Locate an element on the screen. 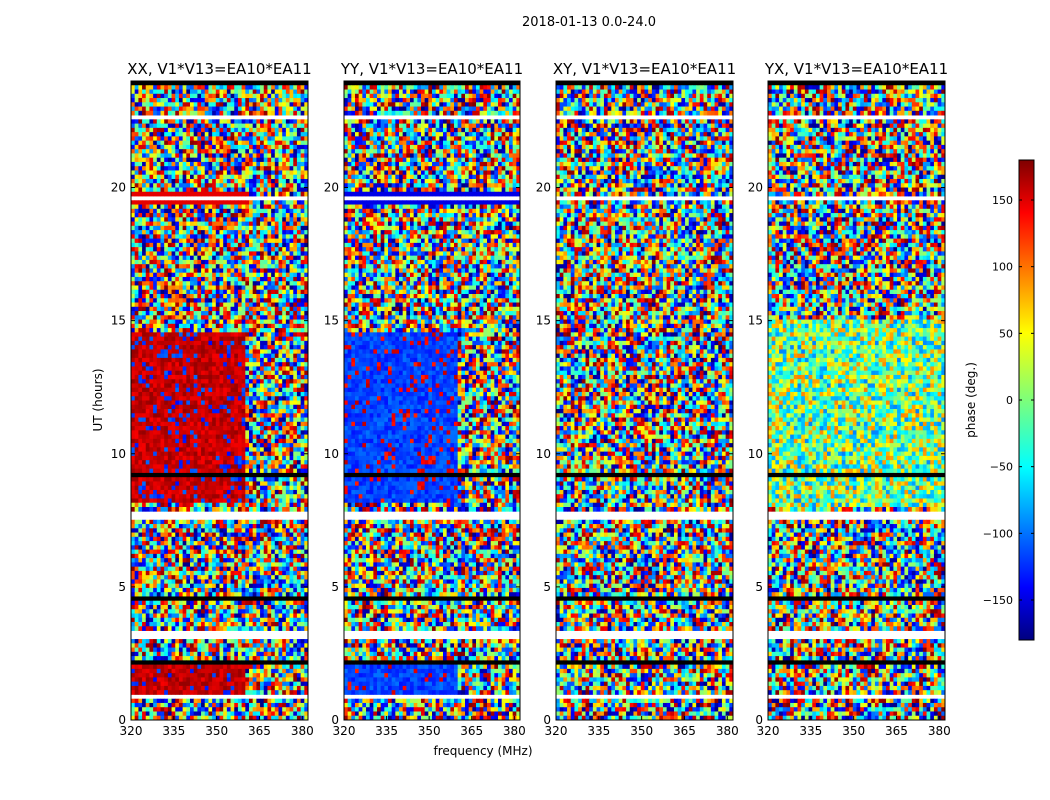 This screenshot has height=800, width=1050. panel-title: YX, V1*V13=EA10*EA11 is located at coordinates (856, 69).